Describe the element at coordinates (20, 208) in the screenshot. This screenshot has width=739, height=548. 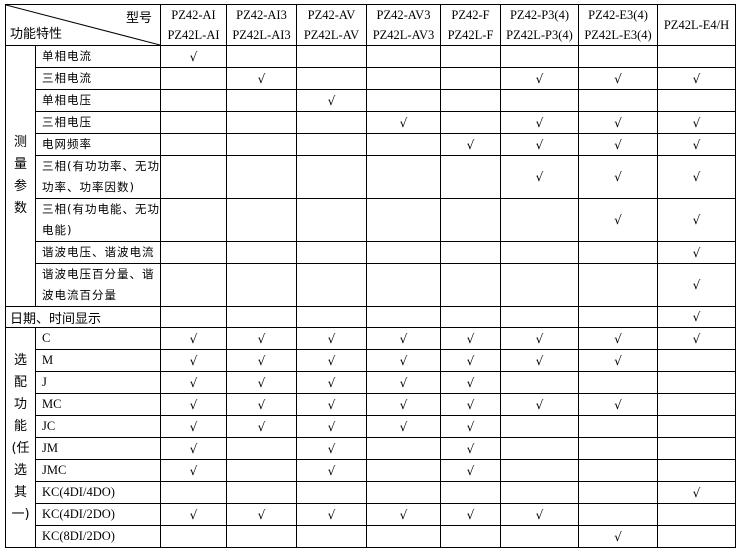
I see `group-label-char: 数` at that location.